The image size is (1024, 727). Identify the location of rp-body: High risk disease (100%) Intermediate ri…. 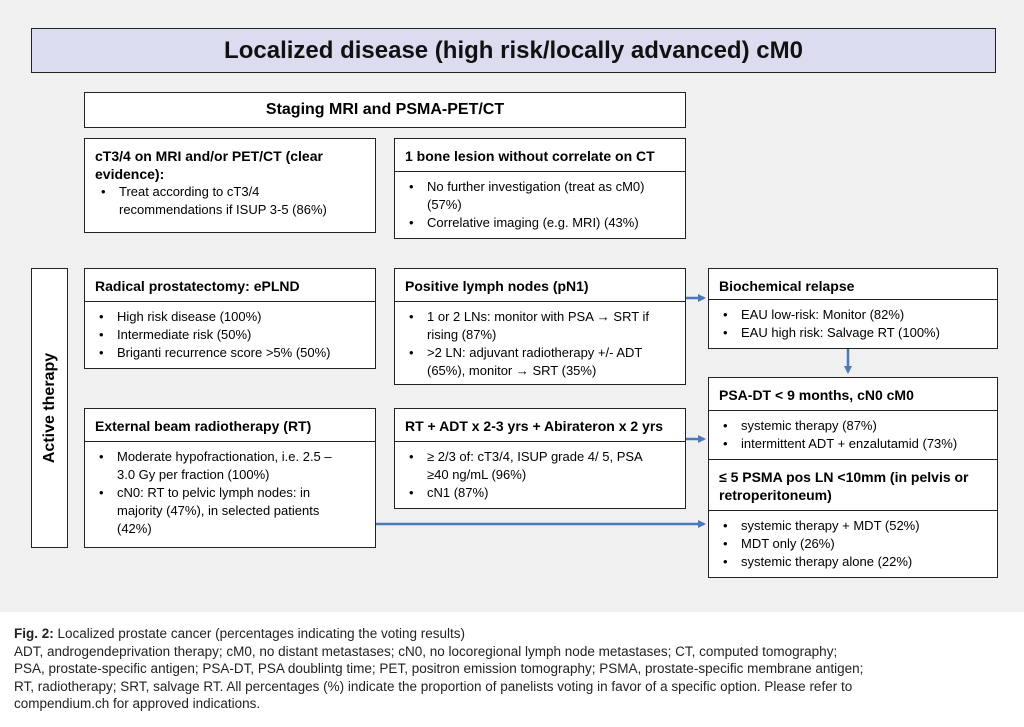
(230, 335).